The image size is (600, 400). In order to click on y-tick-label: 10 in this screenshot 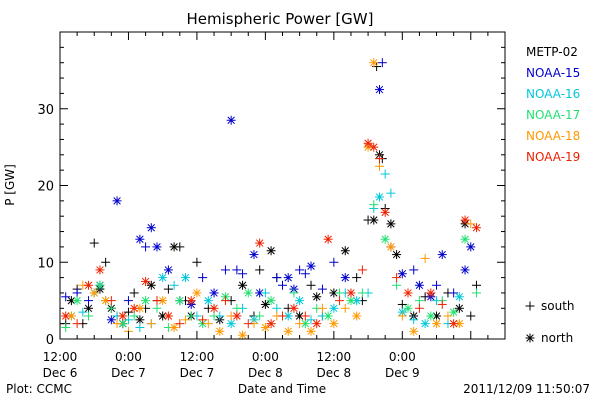, I will do `click(45, 263)`.